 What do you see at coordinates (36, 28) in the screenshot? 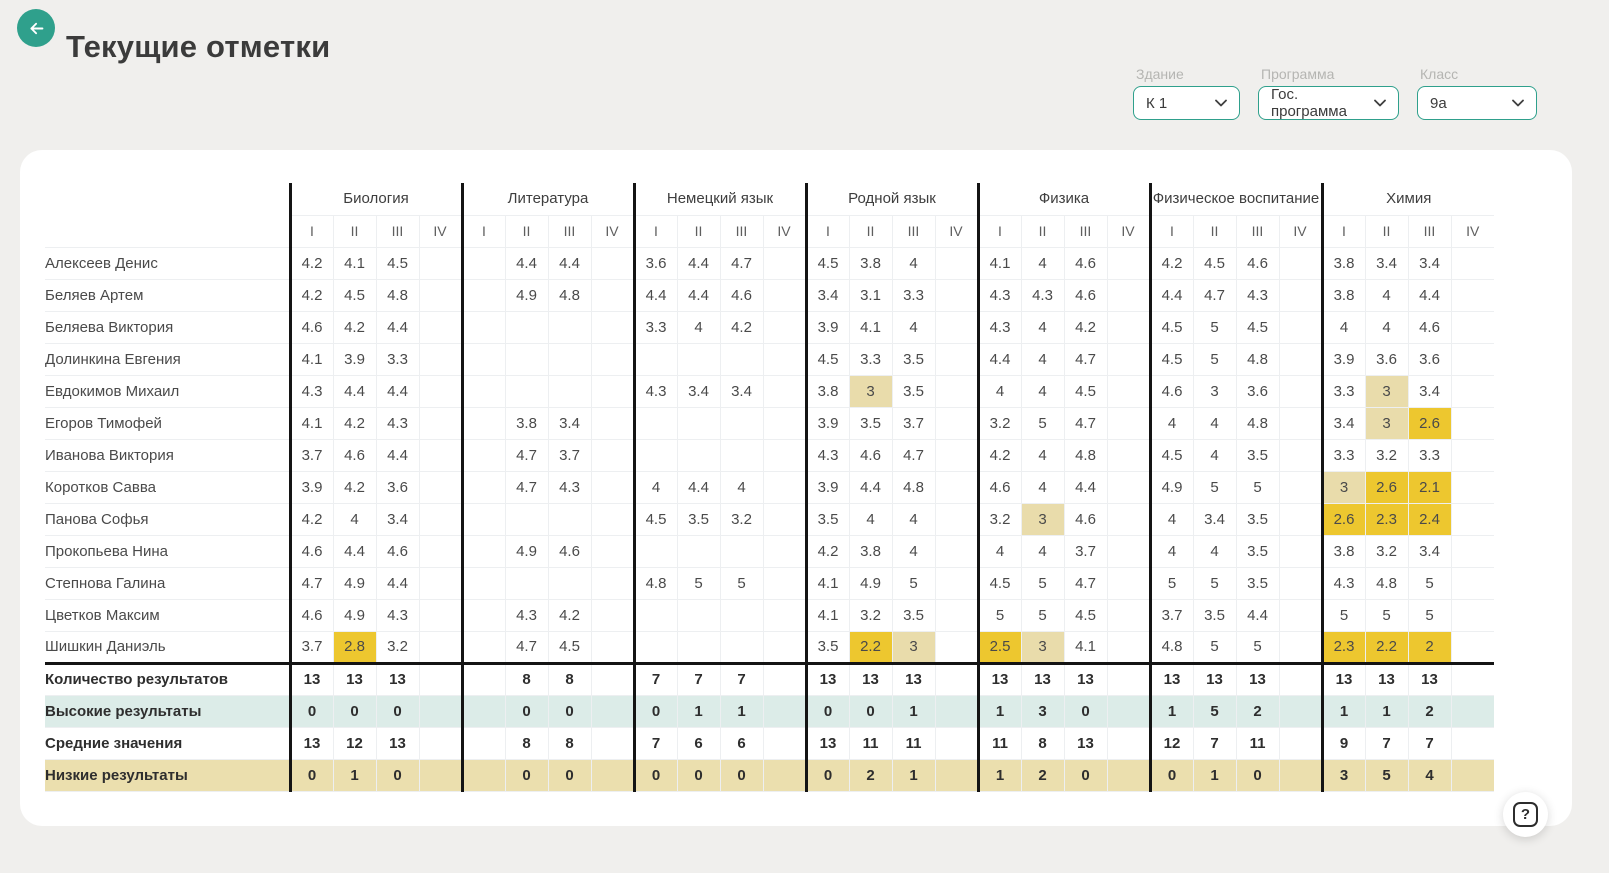
I see `back-button` at bounding box center [36, 28].